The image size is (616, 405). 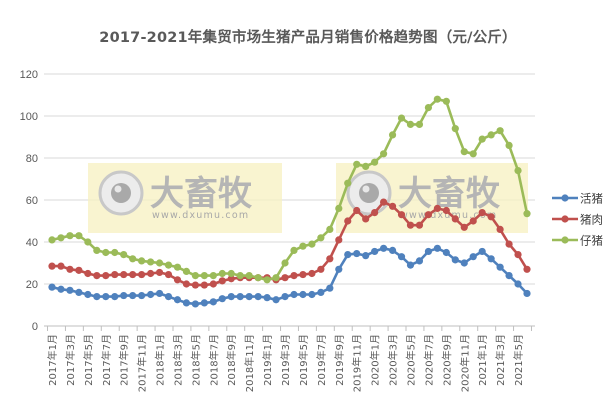 What do you see at coordinates (35, 327) in the screenshot?
I see `y-tick-label: 0` at bounding box center [35, 327].